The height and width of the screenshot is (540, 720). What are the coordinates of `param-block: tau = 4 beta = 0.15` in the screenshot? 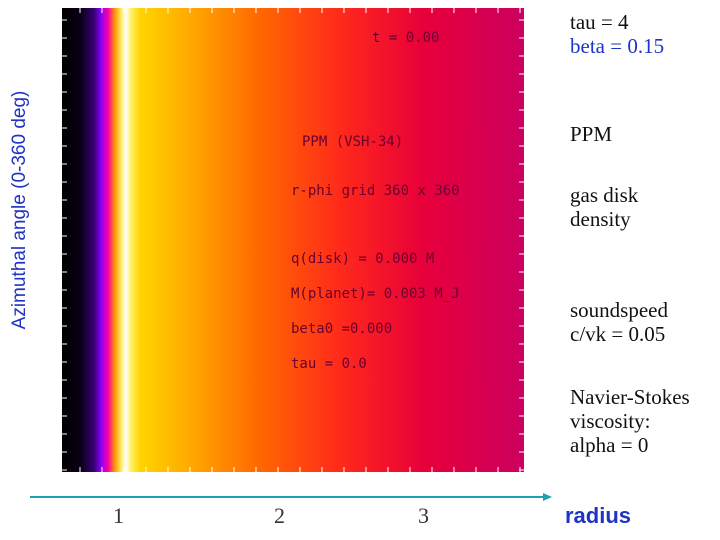 It's located at (617, 34).